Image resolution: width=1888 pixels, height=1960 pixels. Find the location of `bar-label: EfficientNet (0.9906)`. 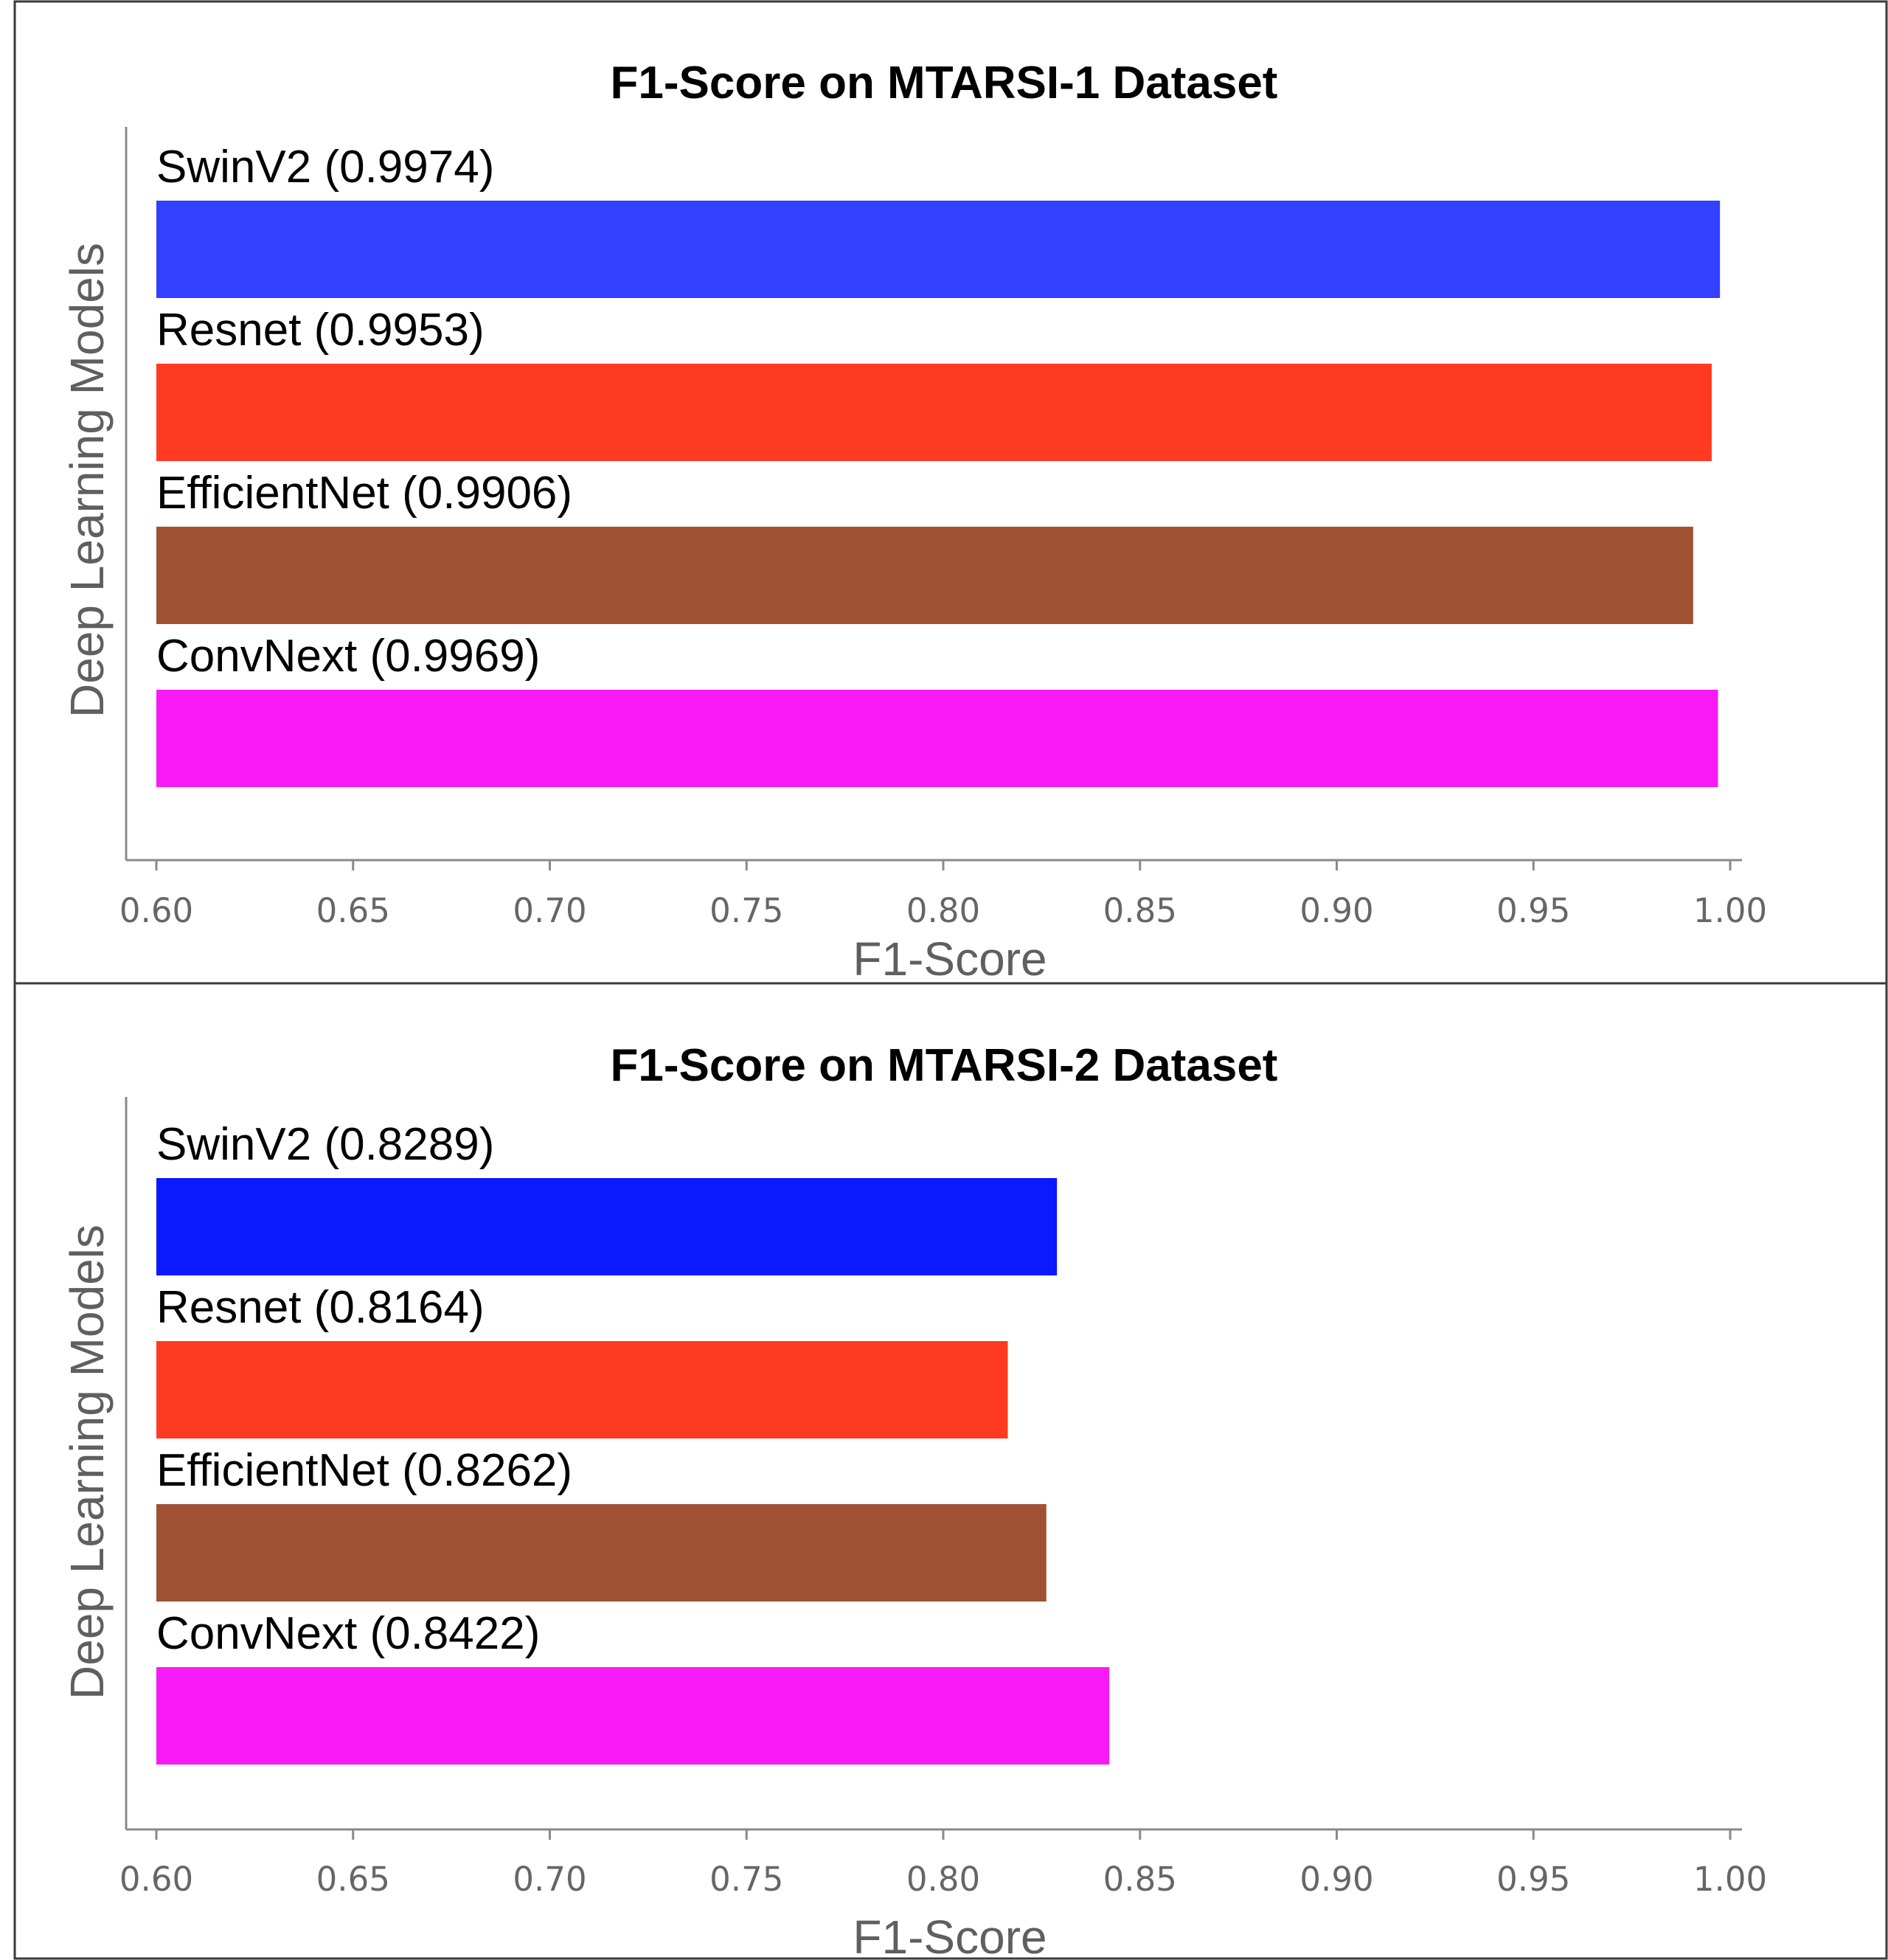

bar-label: EfficientNet (0.9906) is located at coordinates (364, 494).